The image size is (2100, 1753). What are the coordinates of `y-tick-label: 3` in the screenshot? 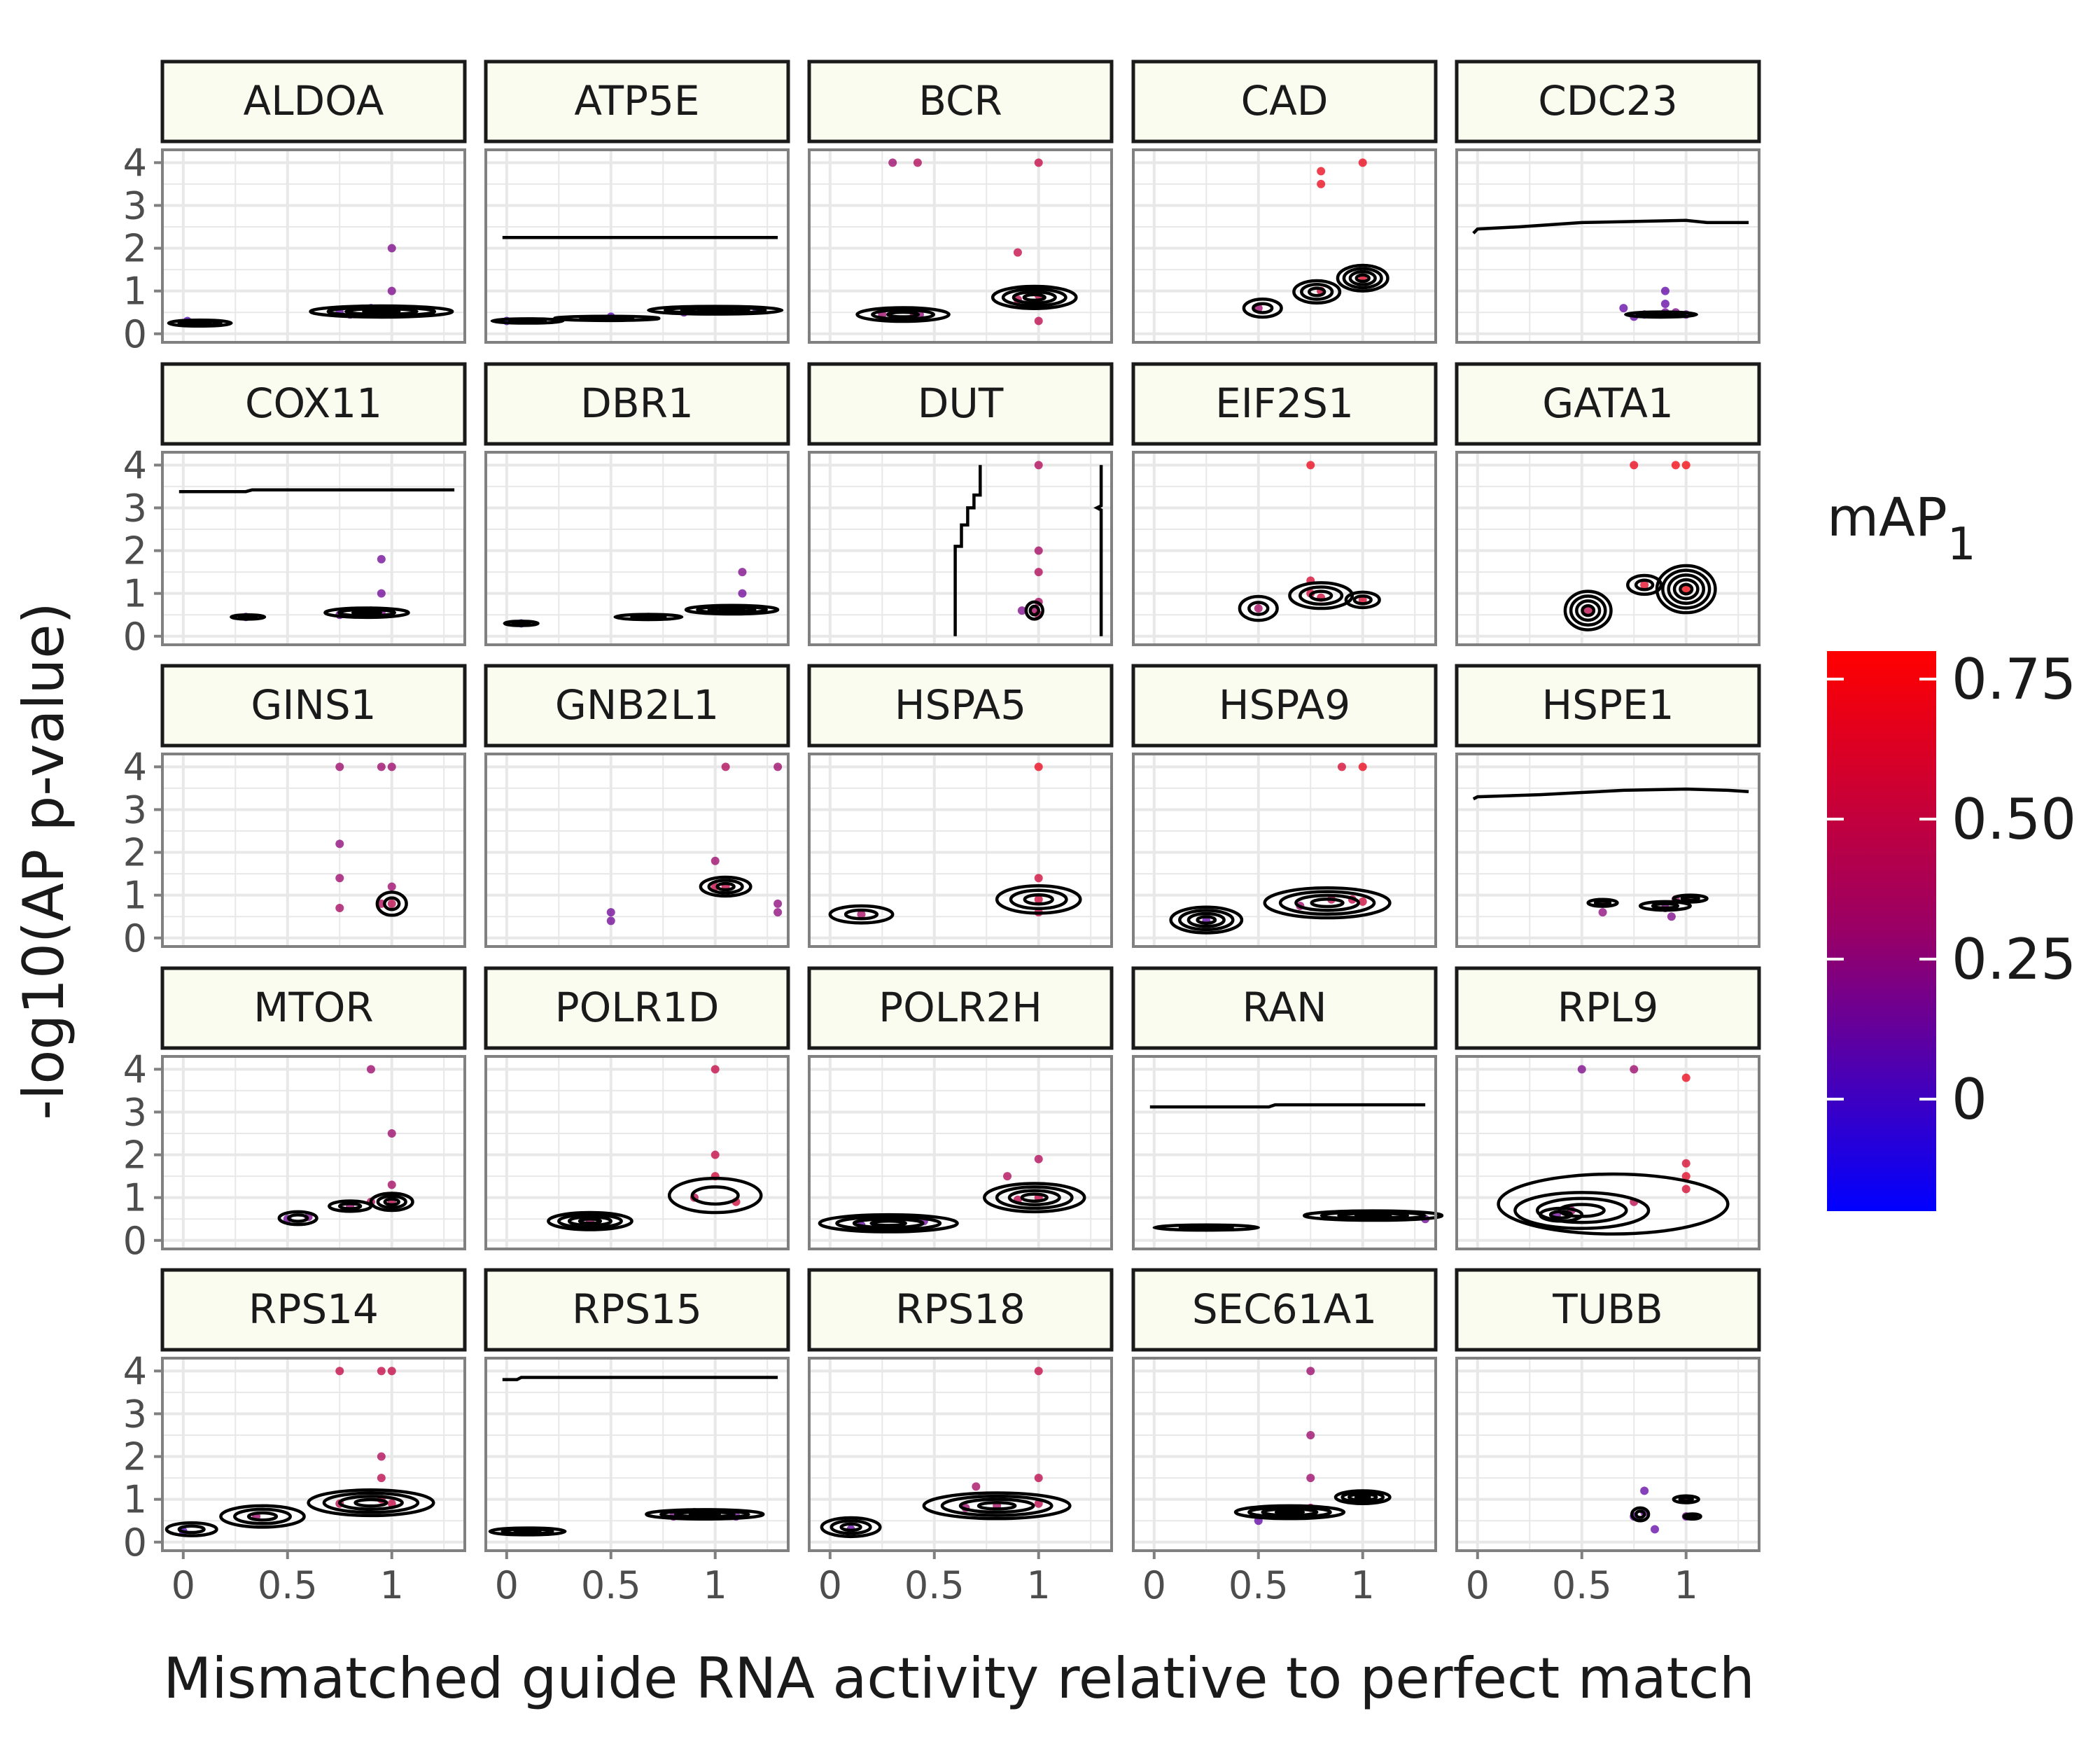 It's located at (135, 1414).